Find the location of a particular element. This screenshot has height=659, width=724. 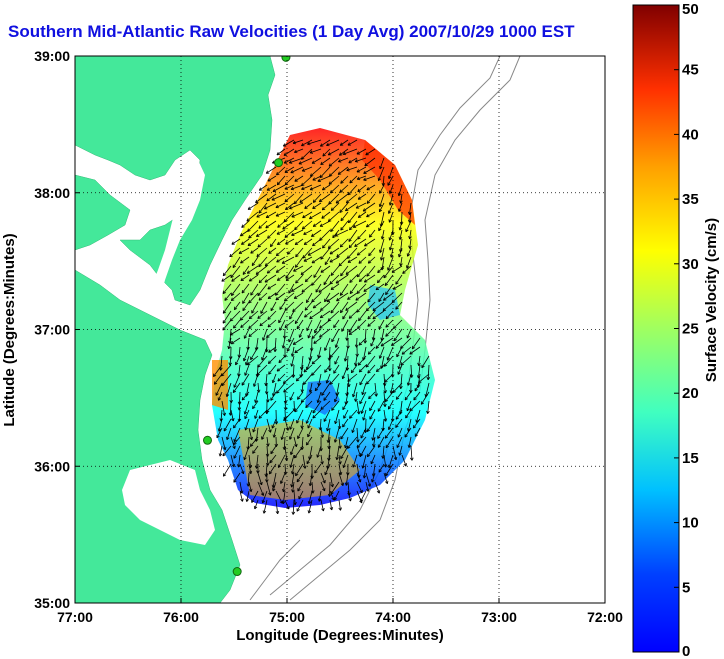

station-marker is located at coordinates (279, 163).